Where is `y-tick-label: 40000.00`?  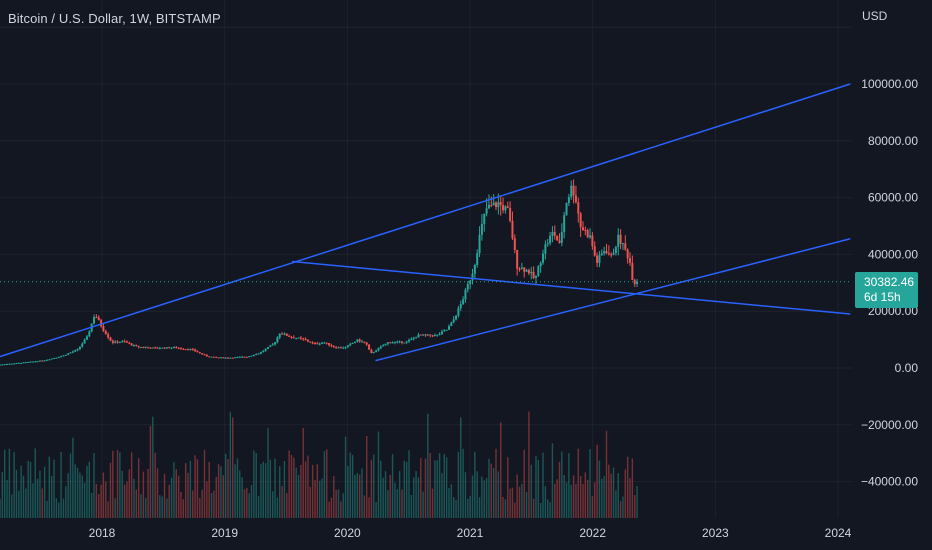
y-tick-label: 40000.00 is located at coordinates (893, 254).